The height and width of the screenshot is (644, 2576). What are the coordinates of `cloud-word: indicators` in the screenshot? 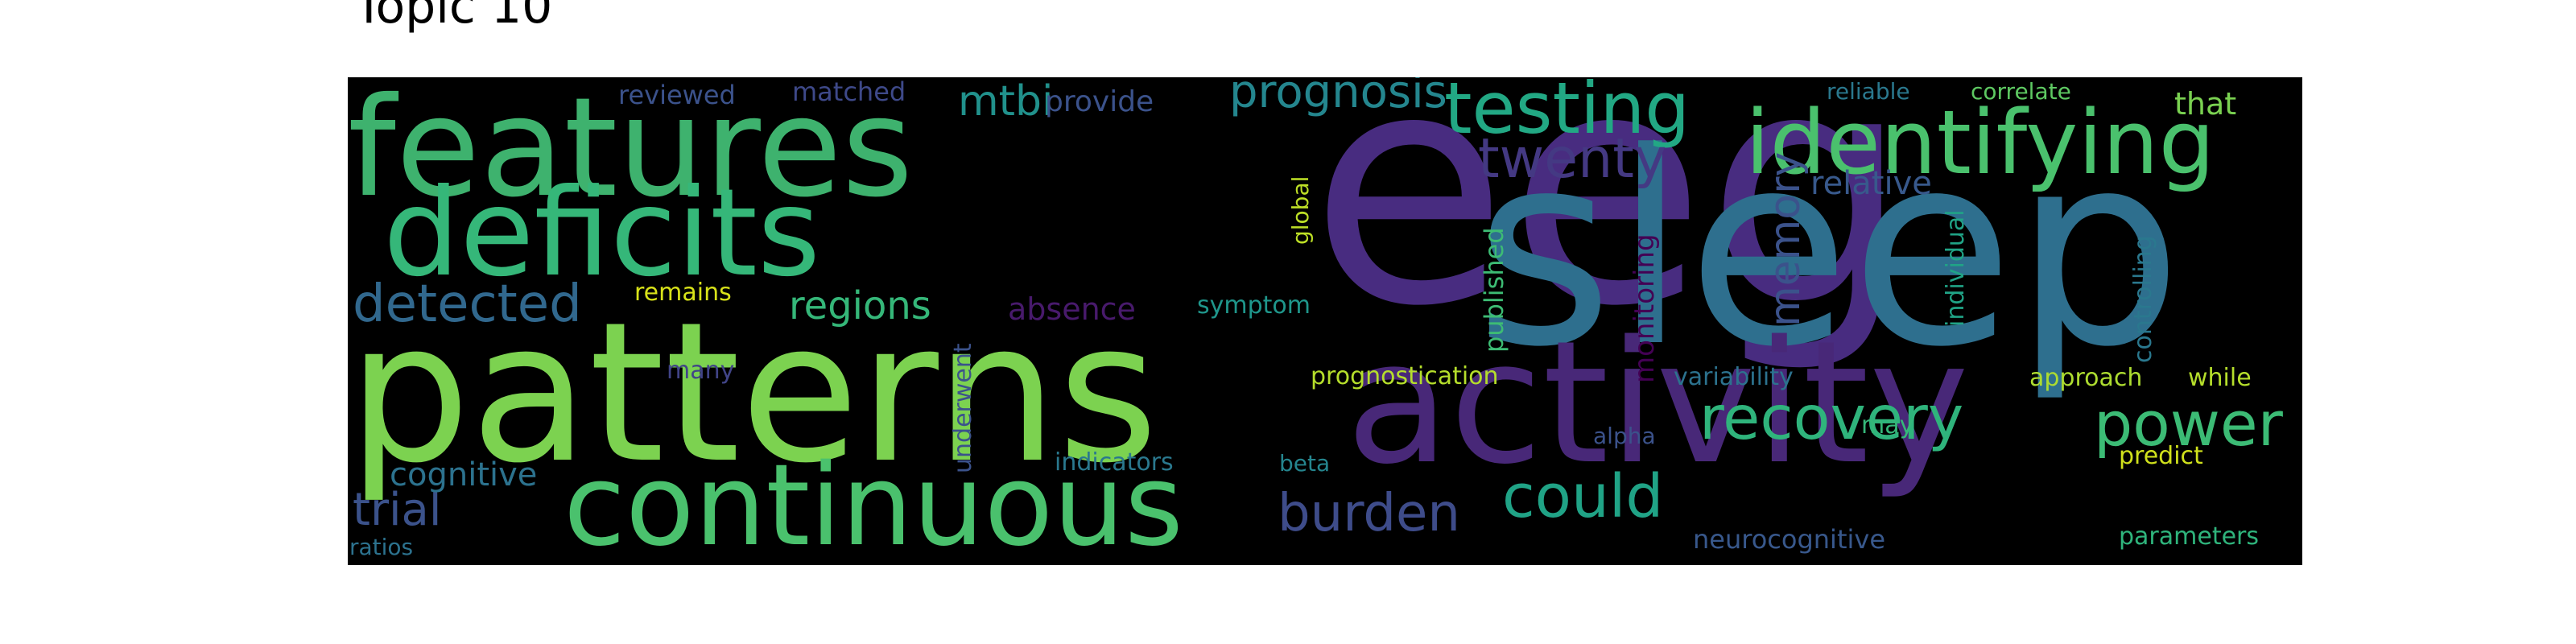 It's located at (1114, 463).